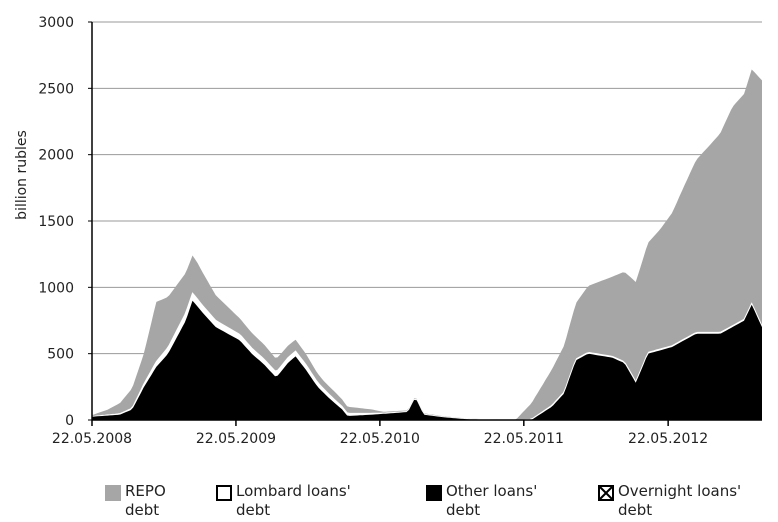 The width and height of the screenshot is (778, 522). Describe the element at coordinates (524, 439) in the screenshot. I see `x-tick-label: 22.05.2011` at that location.